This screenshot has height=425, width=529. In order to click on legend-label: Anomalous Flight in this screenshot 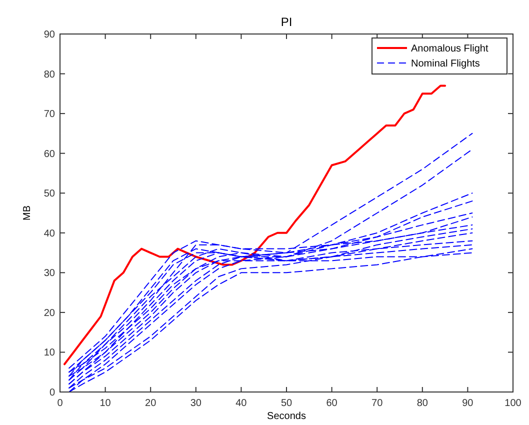, I will do `click(449, 49)`.